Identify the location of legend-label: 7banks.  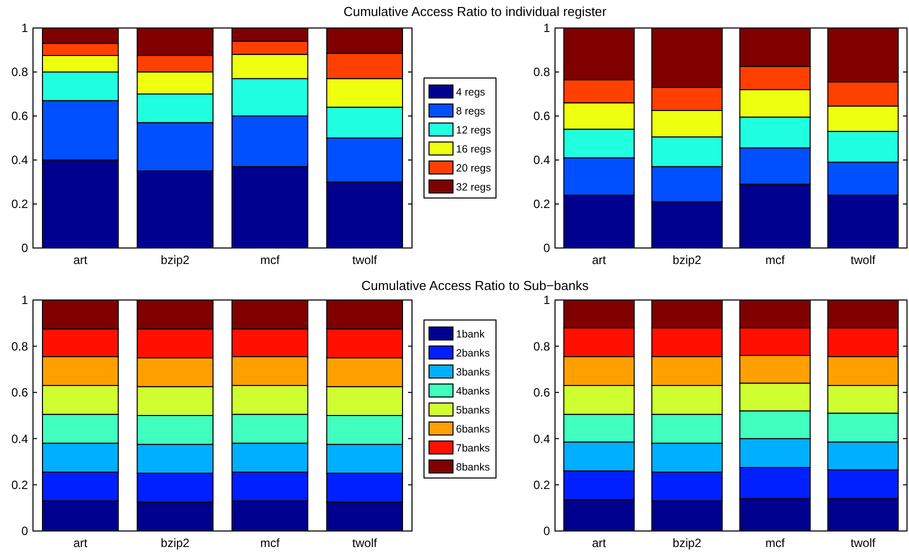
(473, 448).